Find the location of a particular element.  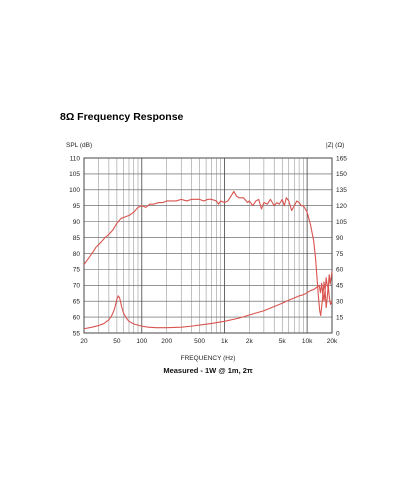

y-left-tick-label: 65 is located at coordinates (77, 301).